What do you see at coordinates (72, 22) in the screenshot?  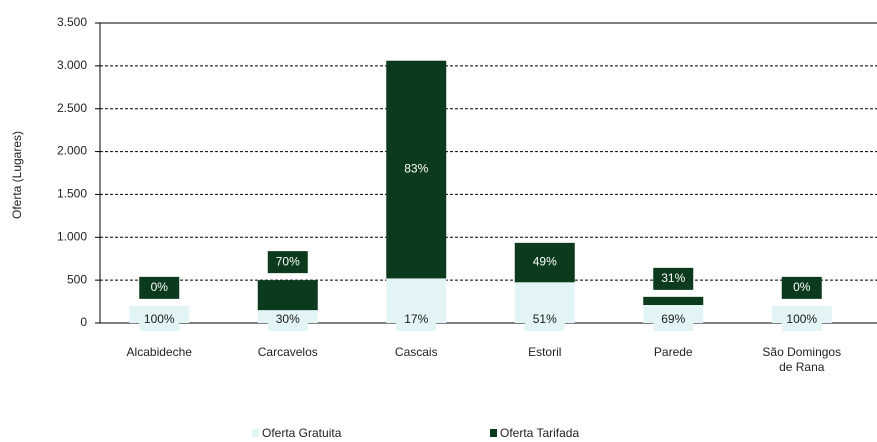 I see `y-tick-label: 3.500` at bounding box center [72, 22].